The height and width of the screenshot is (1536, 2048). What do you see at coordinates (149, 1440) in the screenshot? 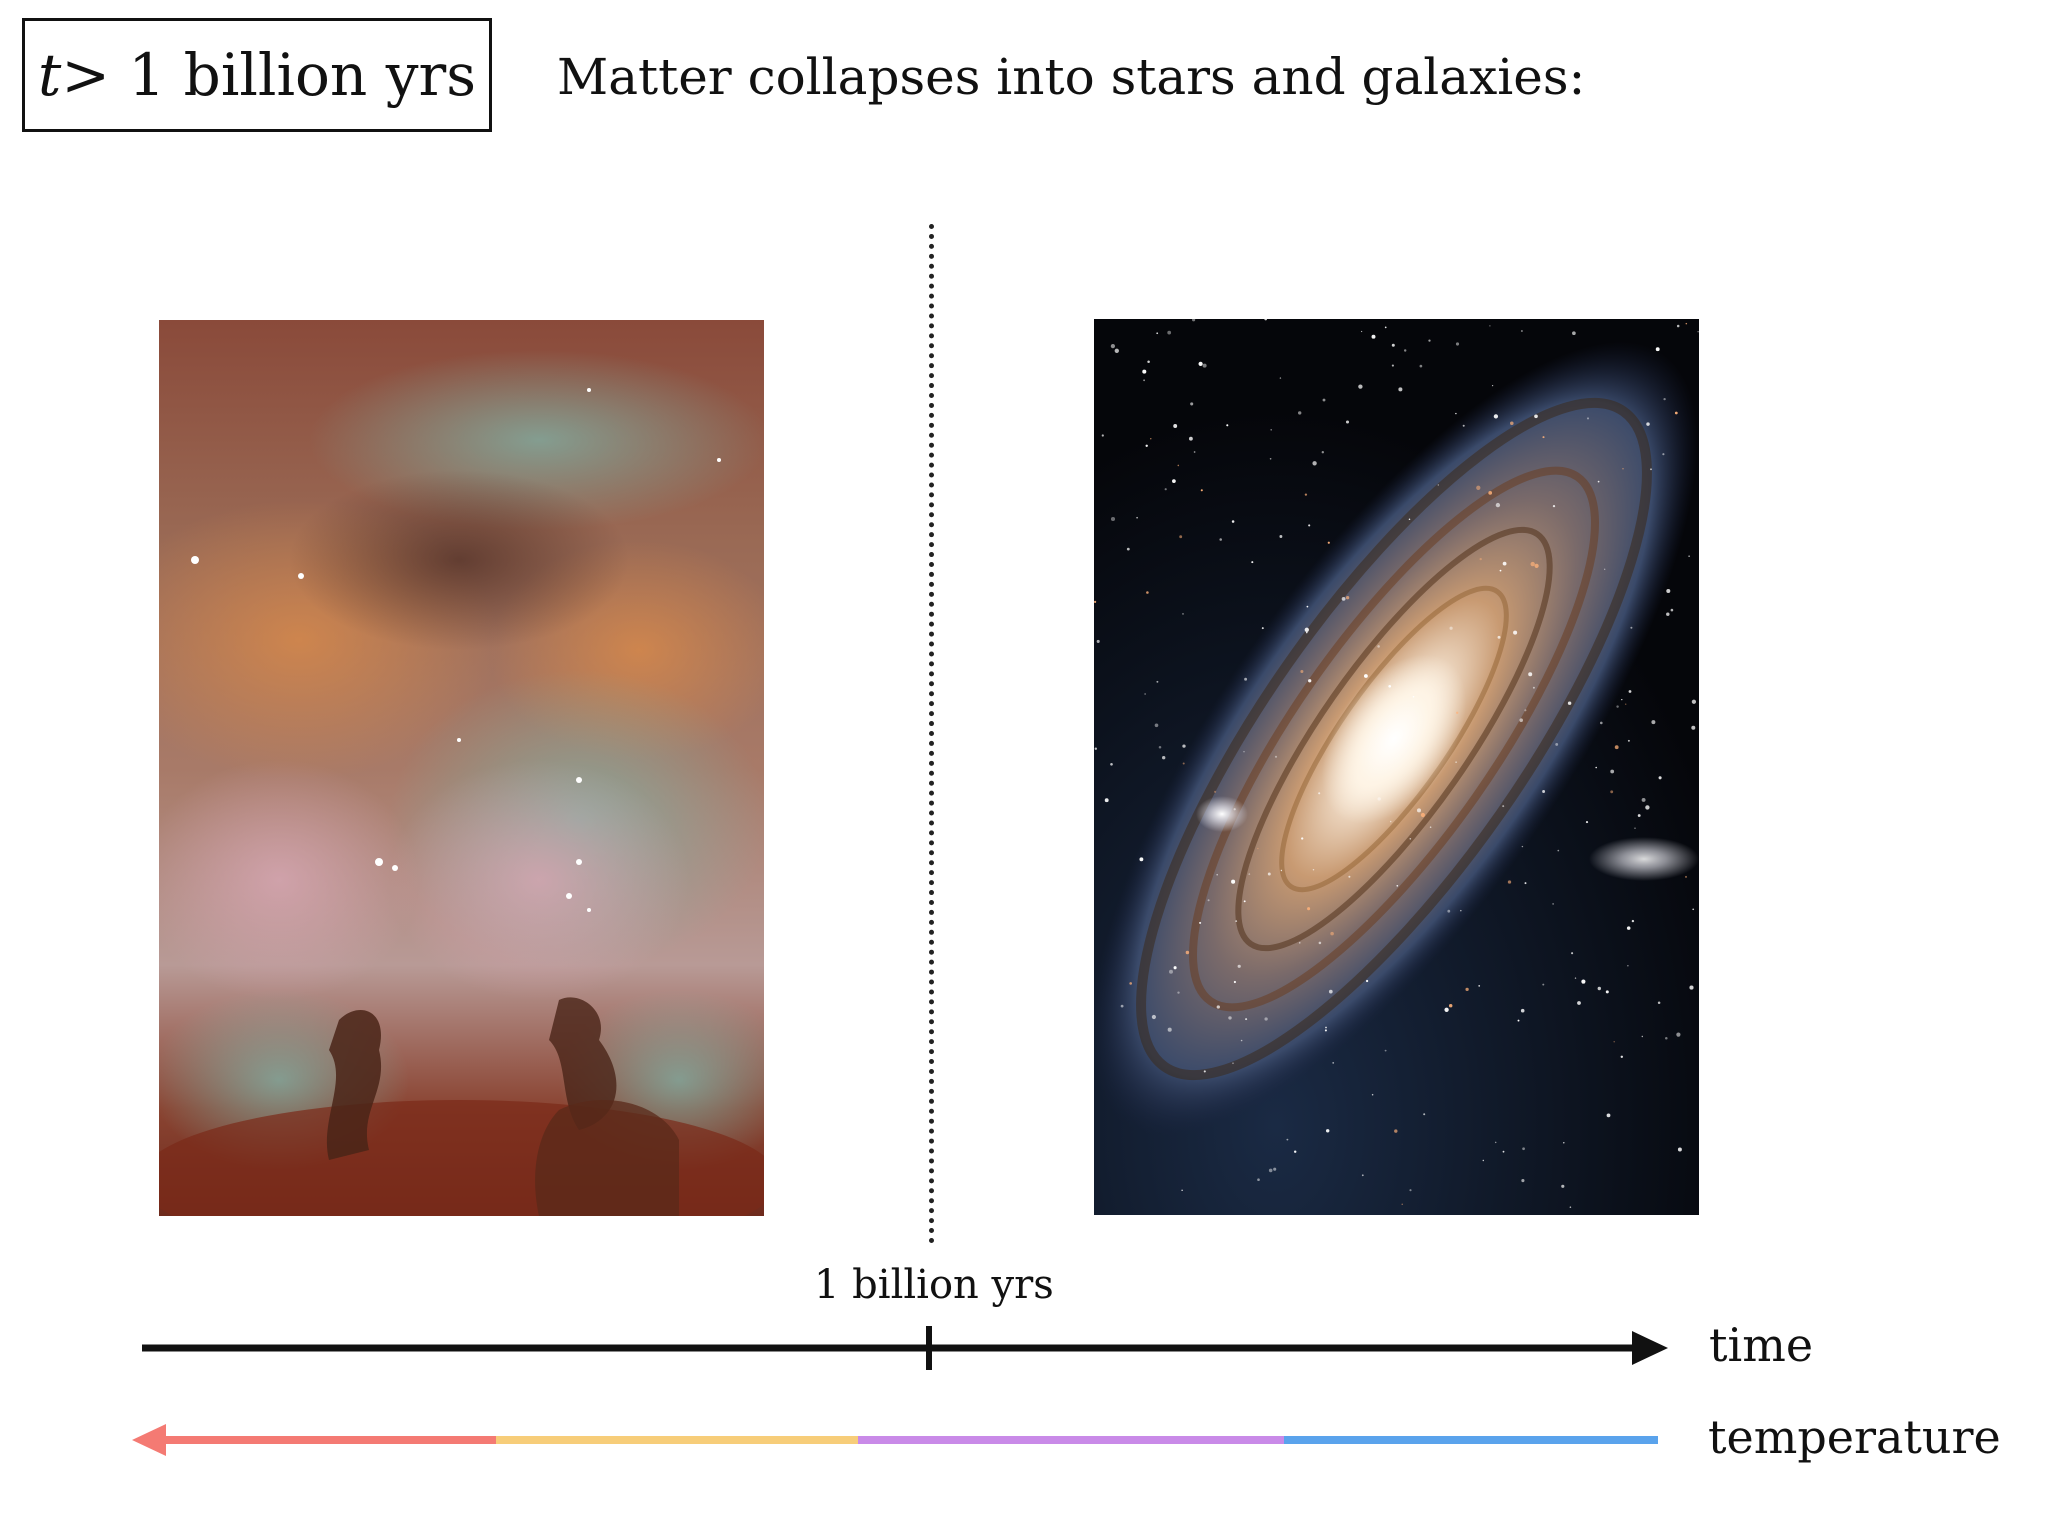
I see `temperature-axis-arrowhead` at bounding box center [149, 1440].